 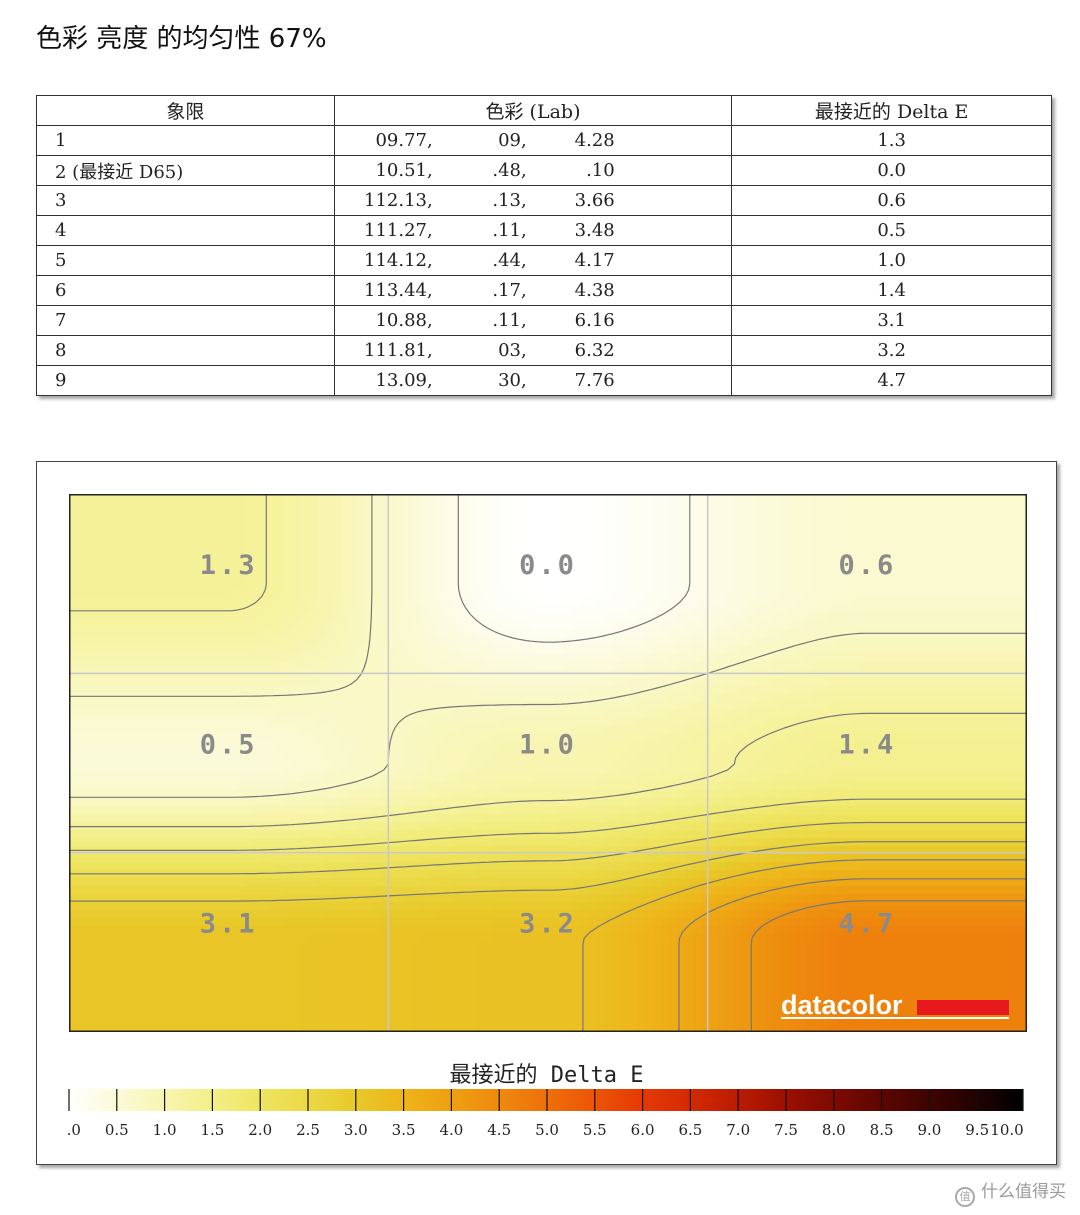 I want to click on lab-b-value: 3.48, so click(x=594, y=230).